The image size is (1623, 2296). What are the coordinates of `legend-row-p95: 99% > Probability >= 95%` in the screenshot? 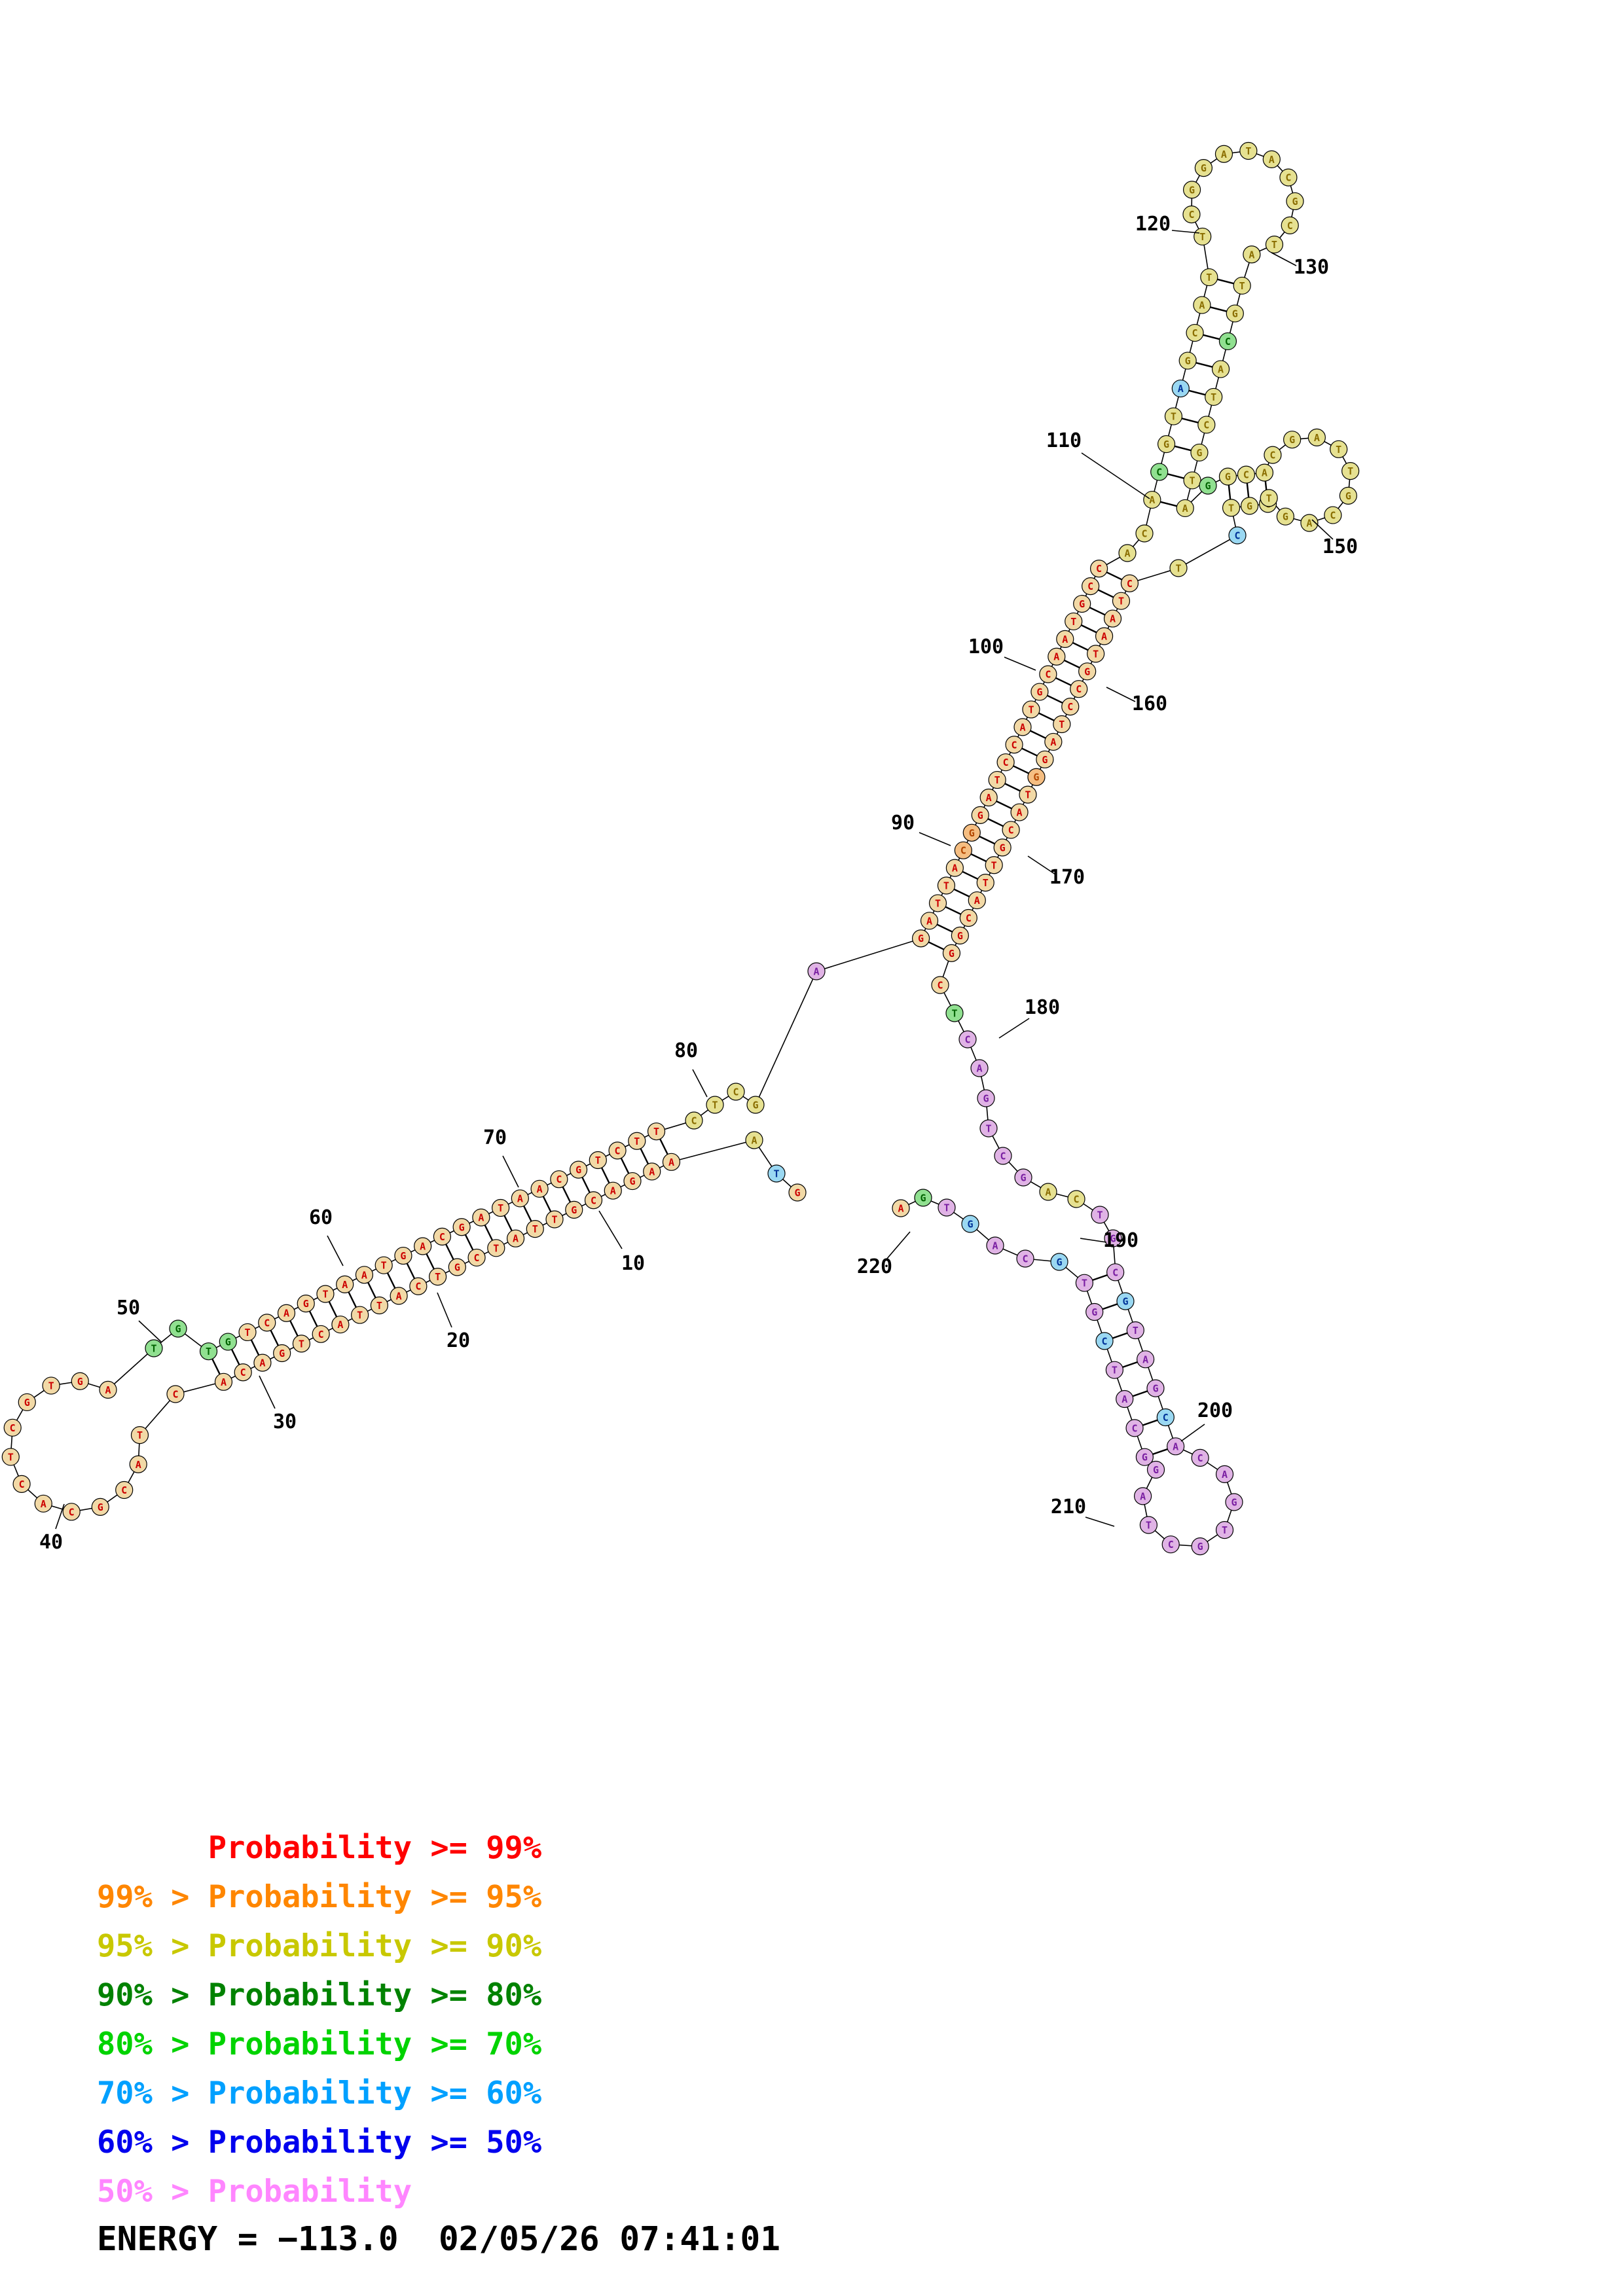 It's located at (319, 1897).